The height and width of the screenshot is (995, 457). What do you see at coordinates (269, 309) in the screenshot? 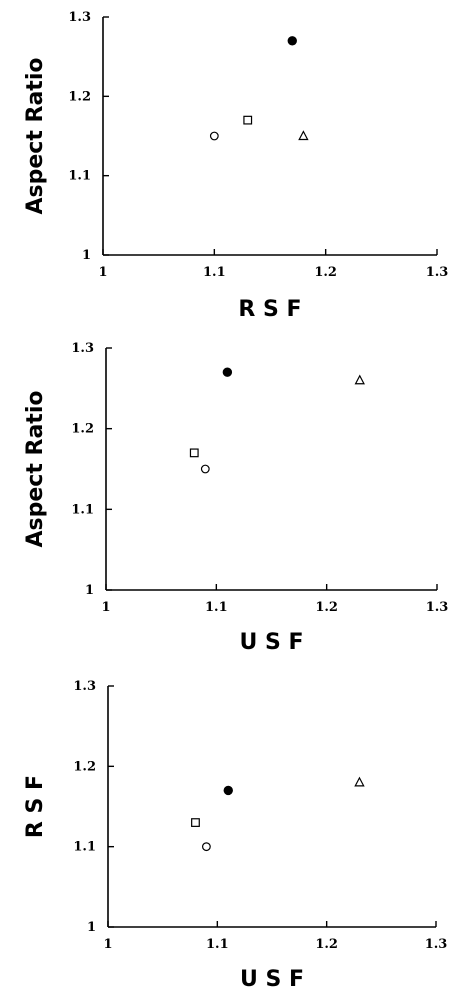
I see `x-axis-title: R S F` at bounding box center [269, 309].